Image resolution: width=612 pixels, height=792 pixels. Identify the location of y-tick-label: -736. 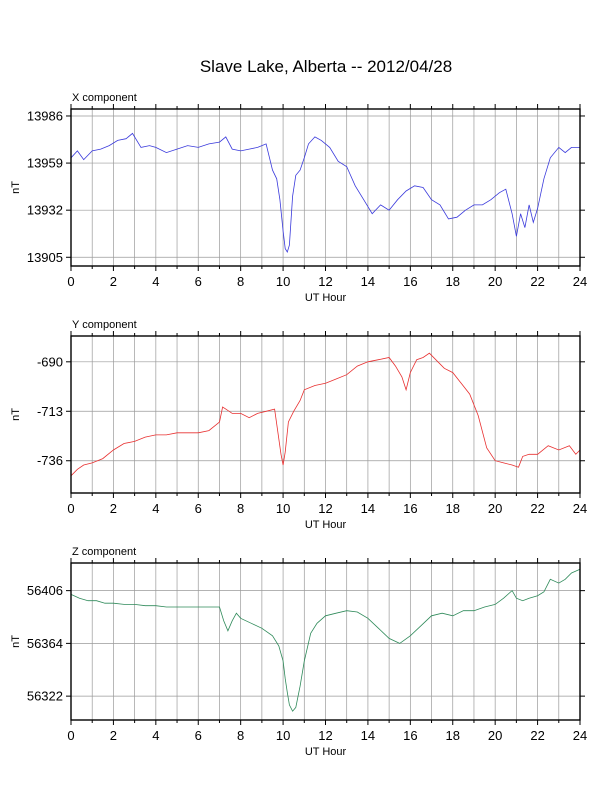
(50, 460).